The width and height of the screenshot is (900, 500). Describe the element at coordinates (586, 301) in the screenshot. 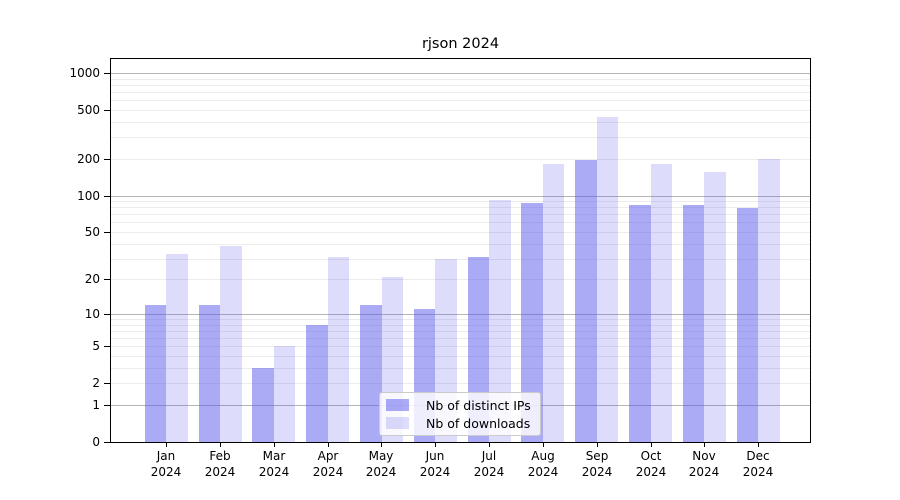

I see `bar-distinct-ips-sep` at that location.